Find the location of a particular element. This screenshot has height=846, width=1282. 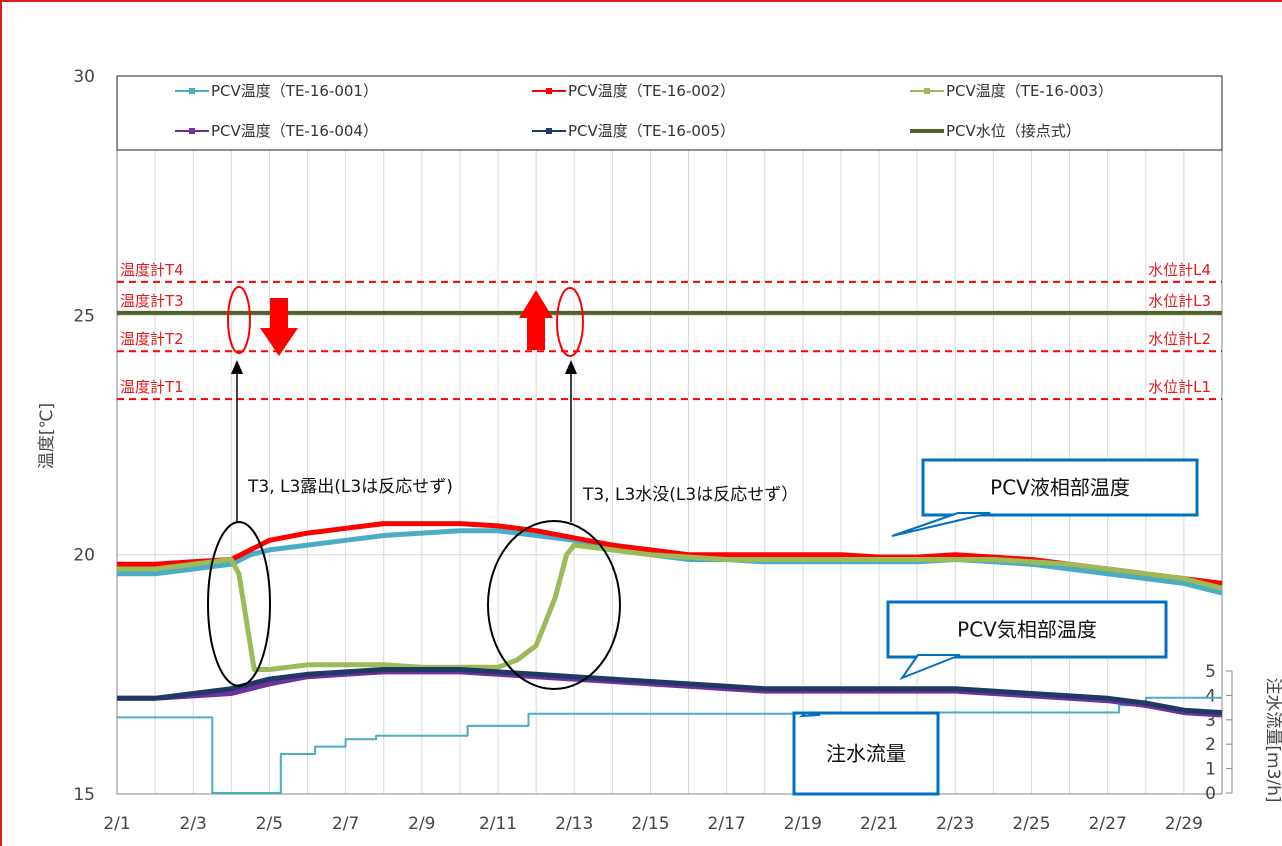

legend-label: PCV温度（TE-16-004） is located at coordinates (294, 131).